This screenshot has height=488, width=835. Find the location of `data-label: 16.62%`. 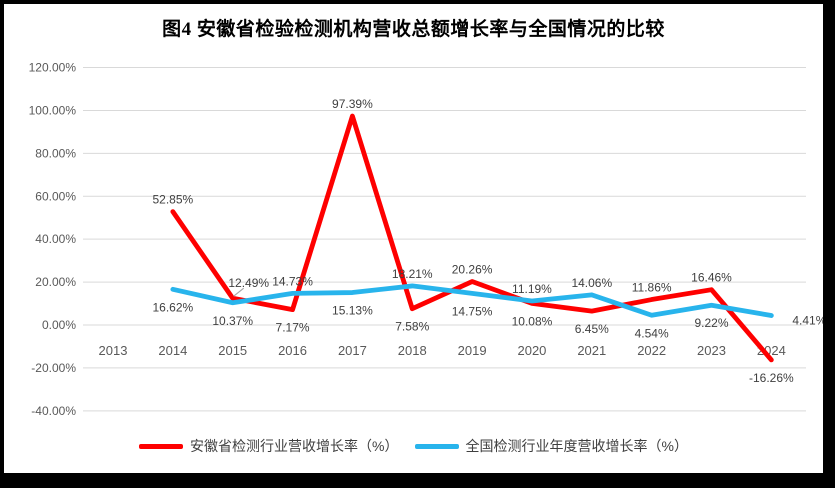

data-label: 16.62% is located at coordinates (172, 307).